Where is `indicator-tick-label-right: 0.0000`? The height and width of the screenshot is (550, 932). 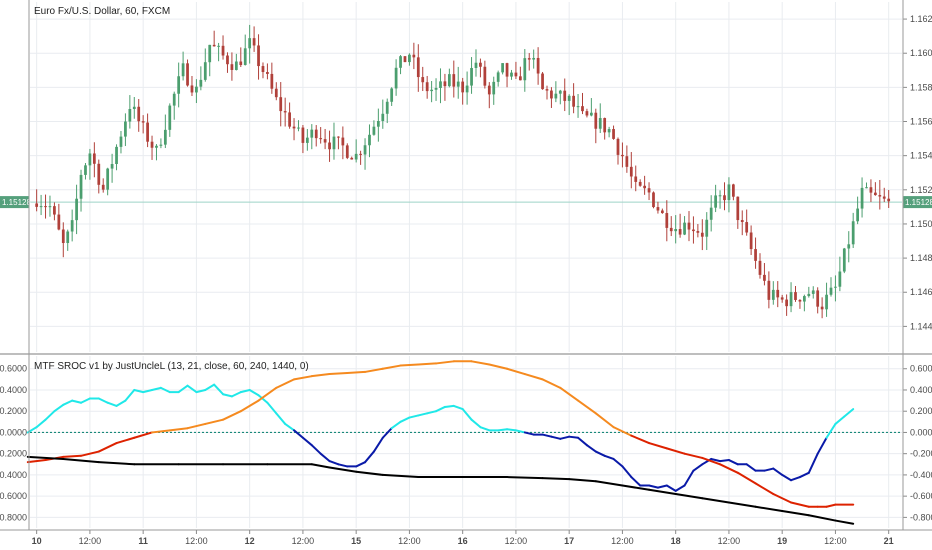 indicator-tick-label-right: 0.0000 is located at coordinates (921, 432).